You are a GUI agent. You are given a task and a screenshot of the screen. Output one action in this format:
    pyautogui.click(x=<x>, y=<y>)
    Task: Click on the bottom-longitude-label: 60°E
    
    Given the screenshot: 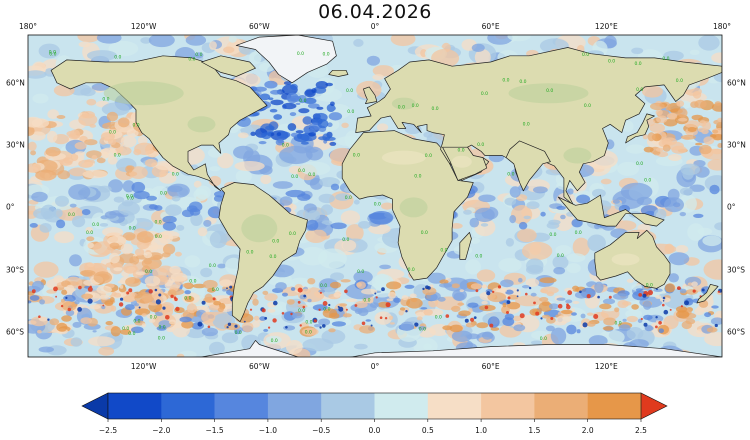 What is the action you would take?
    pyautogui.click(x=490, y=366)
    